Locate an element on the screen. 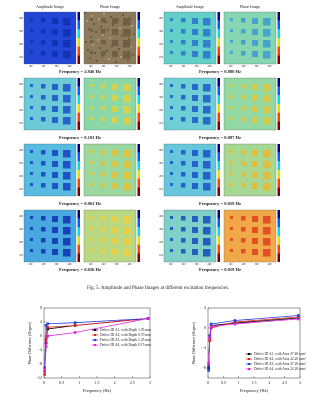 The image size is (320, 403). x-tick-label: 0.5 is located at coordinates (223, 382).